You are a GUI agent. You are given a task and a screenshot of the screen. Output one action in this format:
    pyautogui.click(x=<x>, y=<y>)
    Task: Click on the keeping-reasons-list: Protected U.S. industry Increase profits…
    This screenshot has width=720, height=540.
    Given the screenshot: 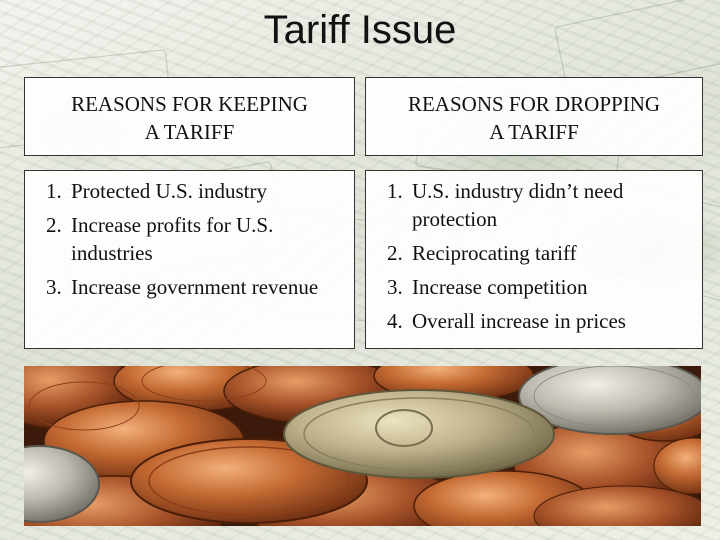 What is the action you would take?
    pyautogui.click(x=189, y=236)
    